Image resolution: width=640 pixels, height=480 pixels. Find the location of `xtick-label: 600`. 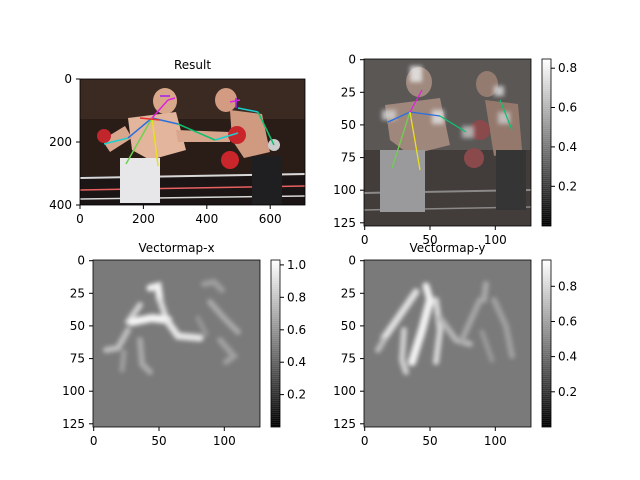

xtick-label: 600 is located at coordinates (270, 219).